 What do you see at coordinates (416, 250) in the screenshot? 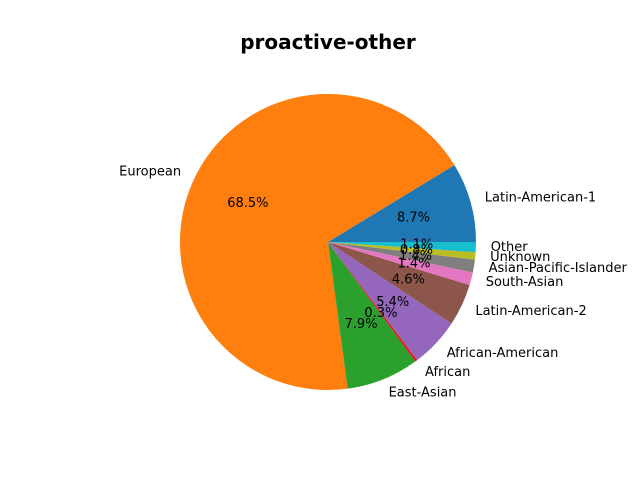
I see `percent-label: 0.8%` at bounding box center [416, 250].